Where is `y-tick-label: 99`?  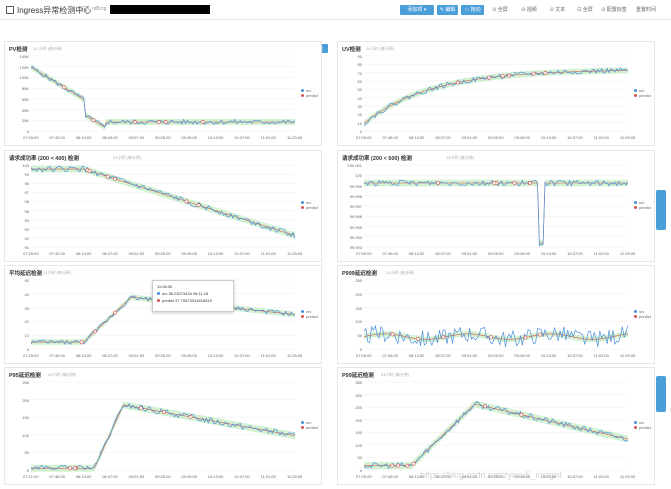 y-tick-label: 99 is located at coordinates (26, 175).